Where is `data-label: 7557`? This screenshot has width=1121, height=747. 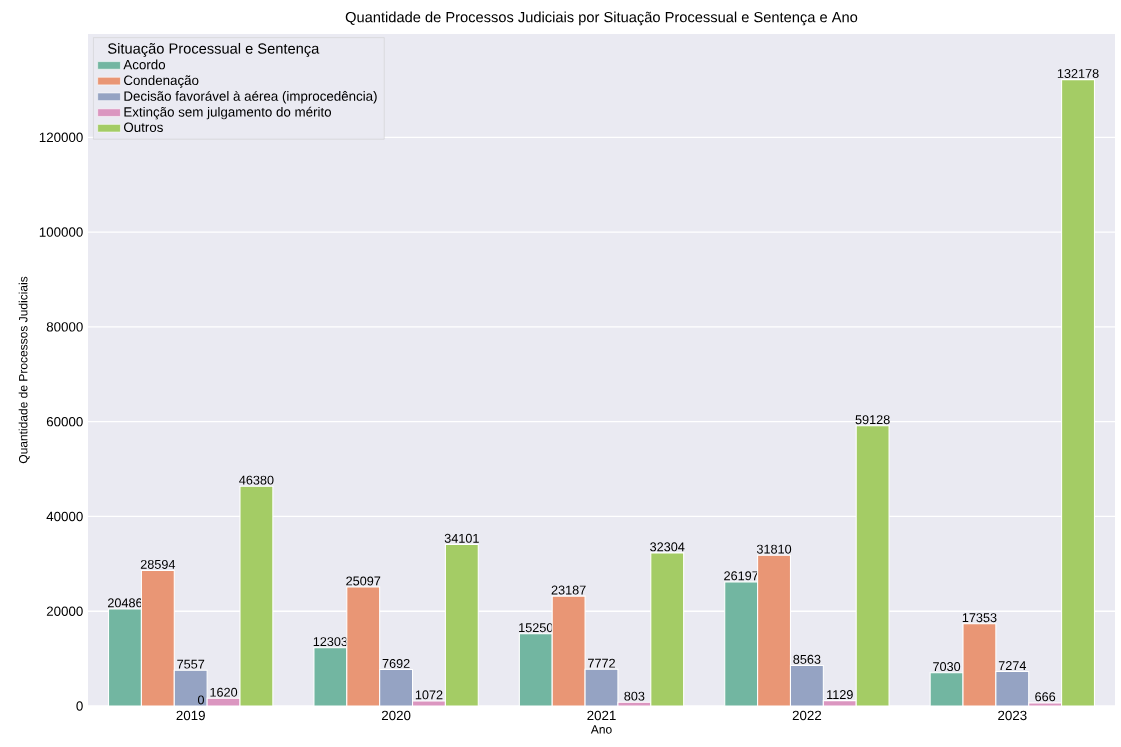 data-label: 7557 is located at coordinates (191, 664).